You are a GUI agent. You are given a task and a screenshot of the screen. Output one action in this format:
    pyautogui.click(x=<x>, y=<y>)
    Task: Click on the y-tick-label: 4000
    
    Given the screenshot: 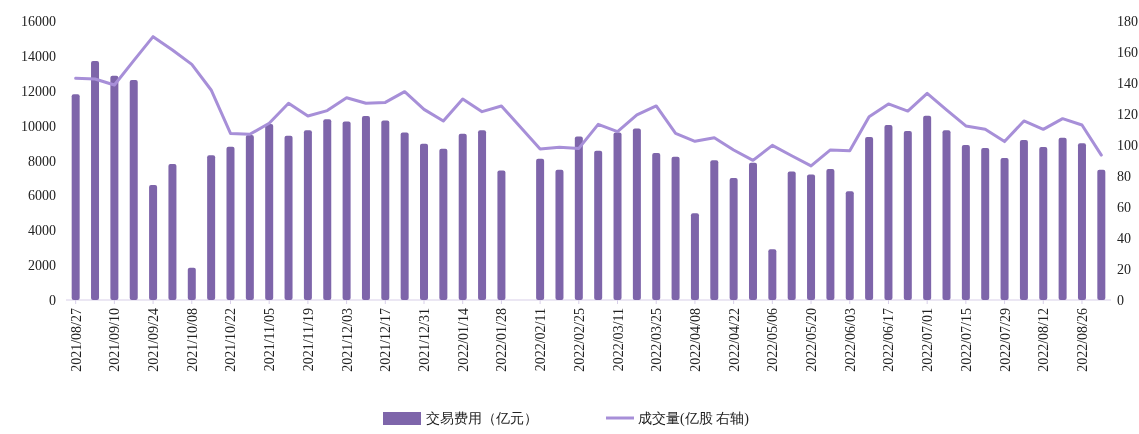 What is the action you would take?
    pyautogui.click(x=42, y=231)
    